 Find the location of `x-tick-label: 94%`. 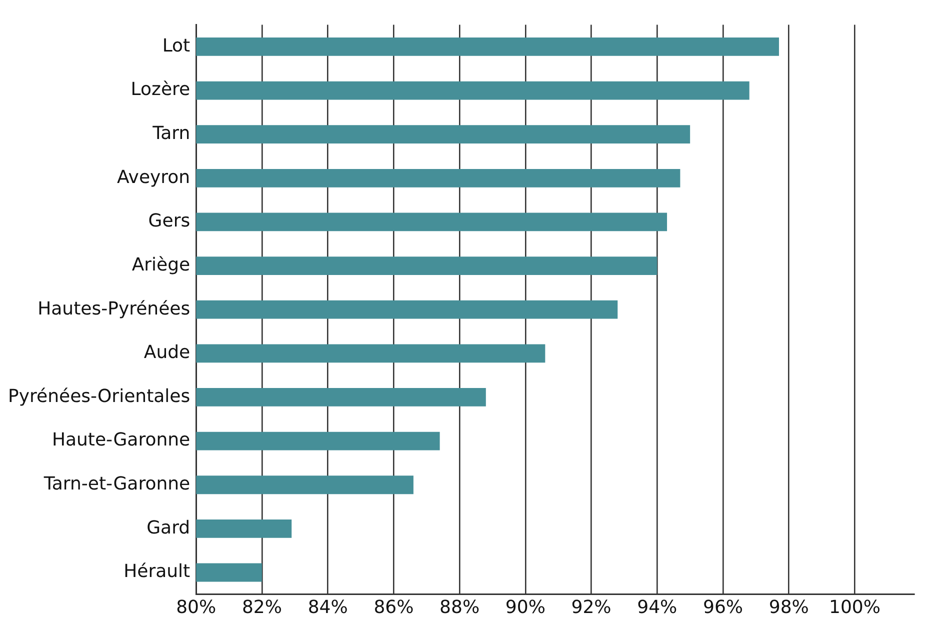

x-tick-label: 94% is located at coordinates (657, 607).